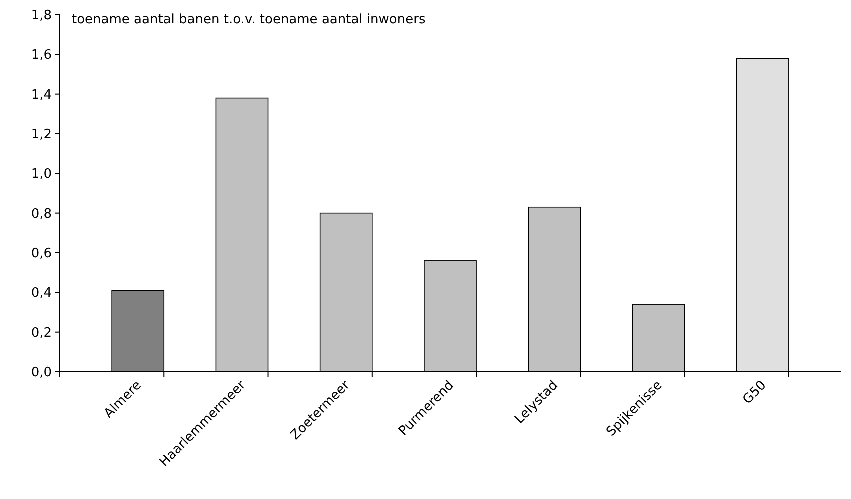  Describe the element at coordinates (41, 56) in the screenshot. I see `y-tick-label: 1,6` at that location.